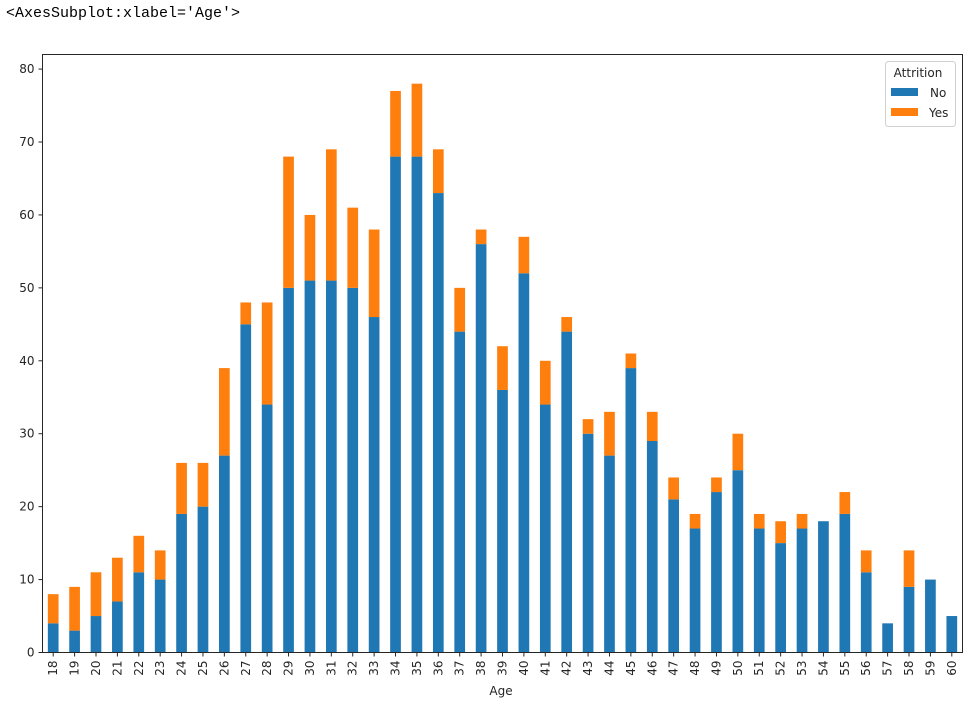 This screenshot has height=707, width=974. I want to click on y-axis: 0 10 20 30 40 50 60 70 80, so click(31, 361).